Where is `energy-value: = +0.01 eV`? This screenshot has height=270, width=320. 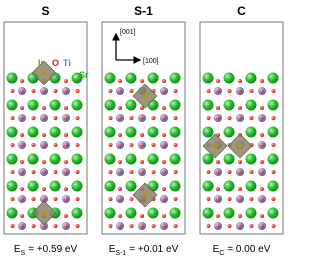 energy-value: = +0.01 eV is located at coordinates (153, 249).